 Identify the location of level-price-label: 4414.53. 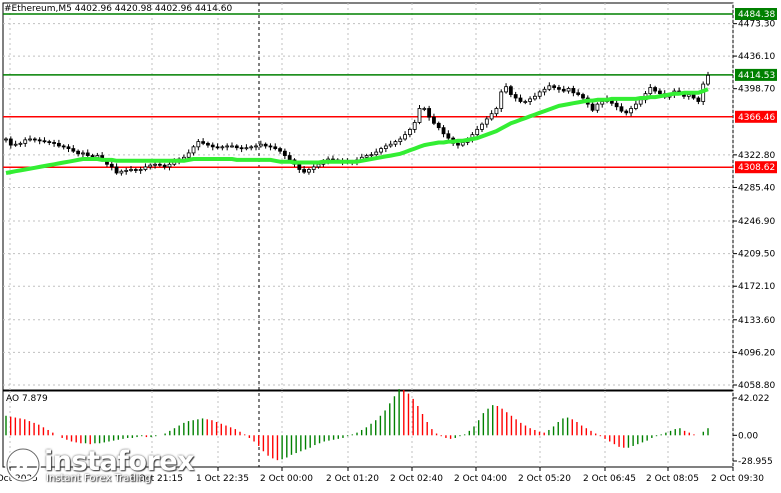
(756, 76).